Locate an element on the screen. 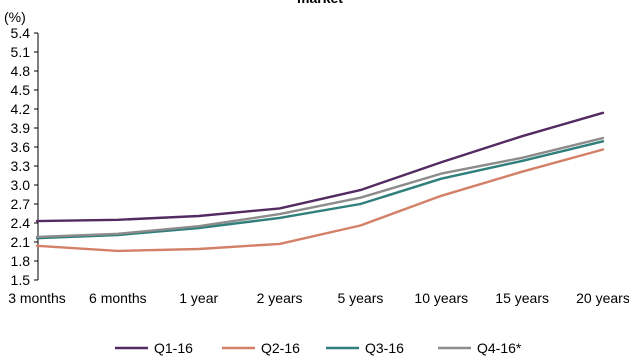 The width and height of the screenshot is (629, 358). y-tick-label: 3.6 is located at coordinates (21, 147).